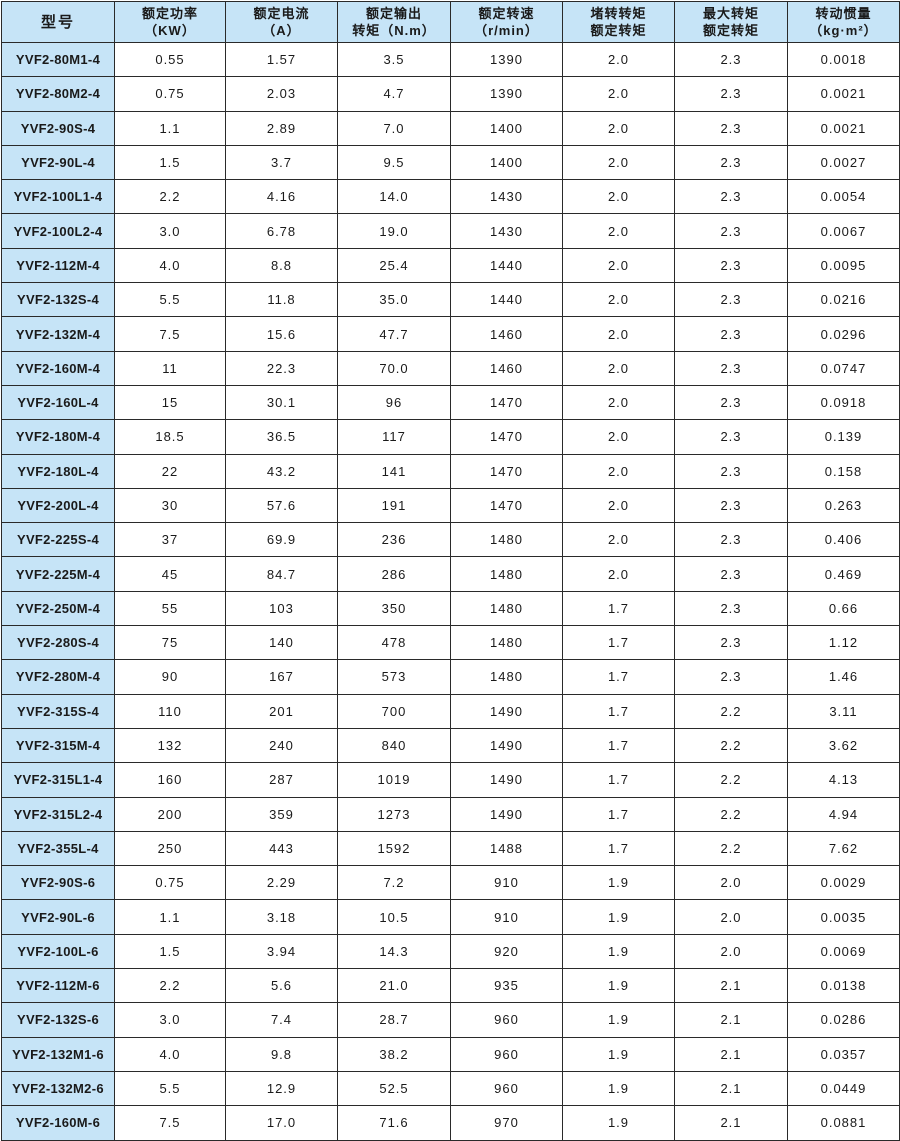 The image size is (900, 1141). Describe the element at coordinates (170, 608) in the screenshot. I see `cell-rated-power: 55` at that location.